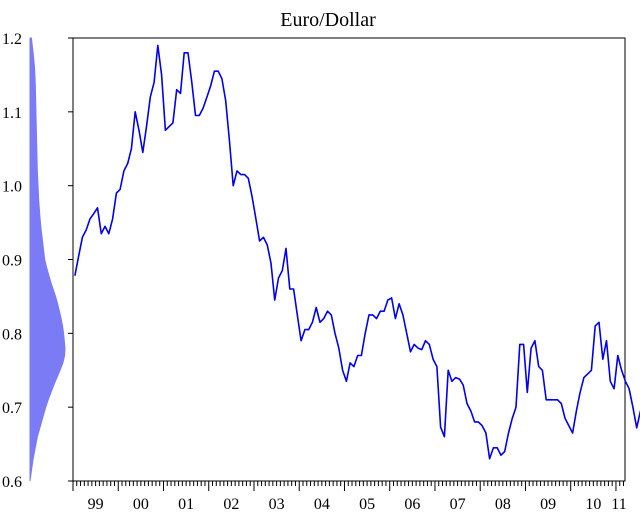 Image resolution: width=640 pixels, height=526 pixels. Describe the element at coordinates (96, 504) in the screenshot. I see `x-tick-label: 99` at that location.